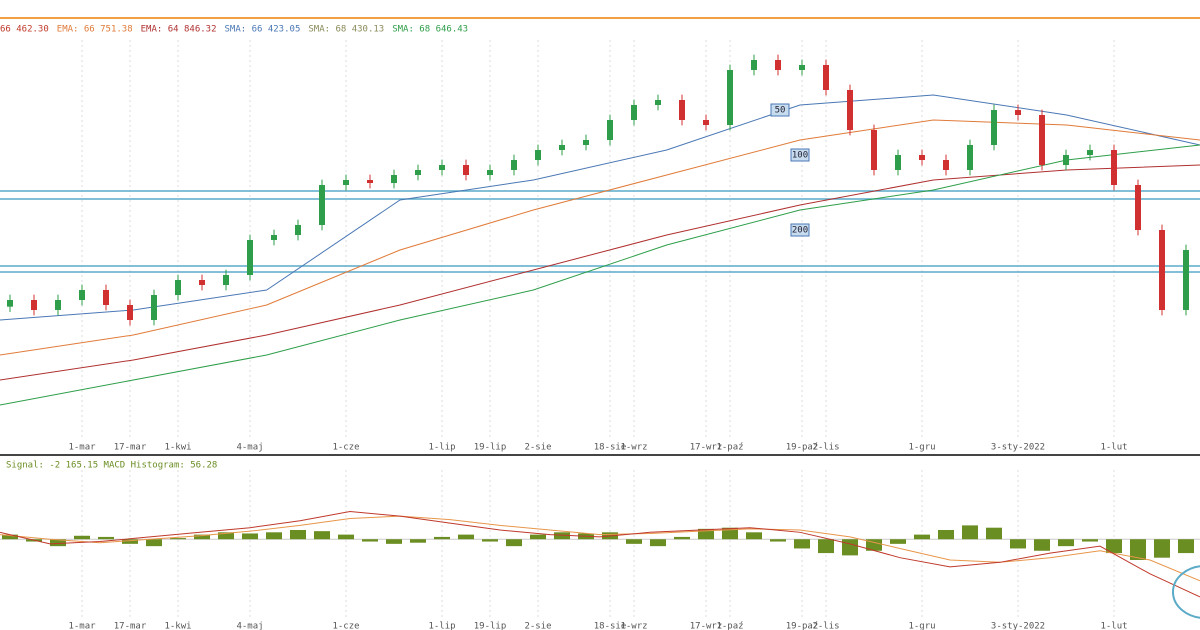  I want to click on x-tick-label: 17-wrz, so click(706, 626).